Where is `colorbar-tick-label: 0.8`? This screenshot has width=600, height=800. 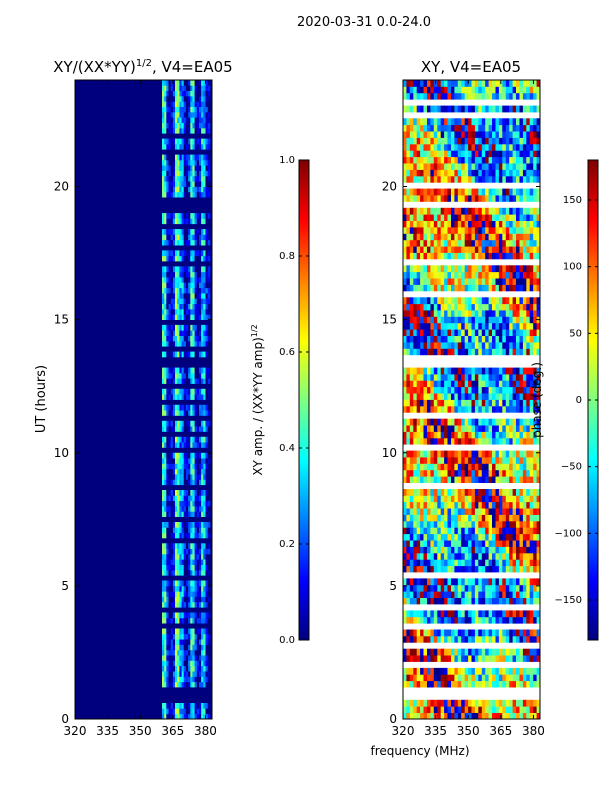 colorbar-tick-label: 0.8 is located at coordinates (287, 256).